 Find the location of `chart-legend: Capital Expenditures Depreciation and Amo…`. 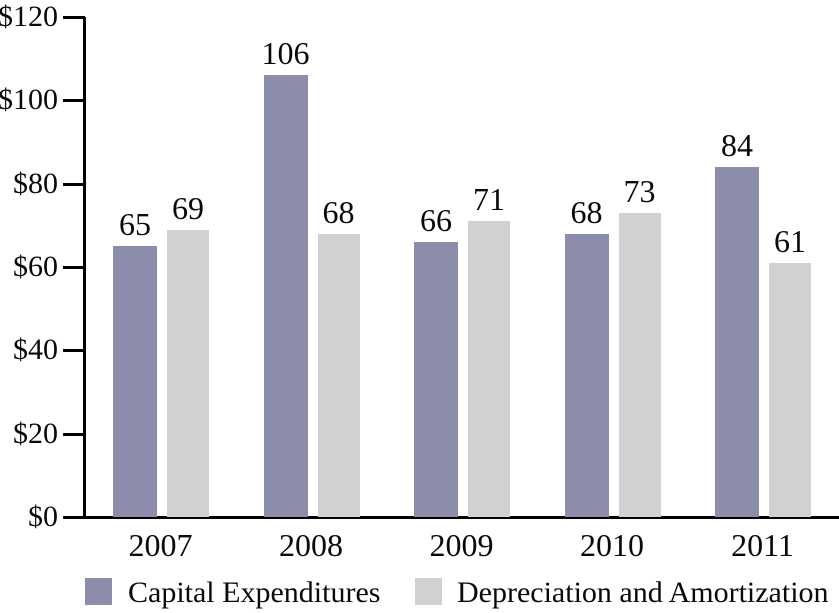

chart-legend: Capital Expenditures Depreciation and Amo… is located at coordinates (419, 591).